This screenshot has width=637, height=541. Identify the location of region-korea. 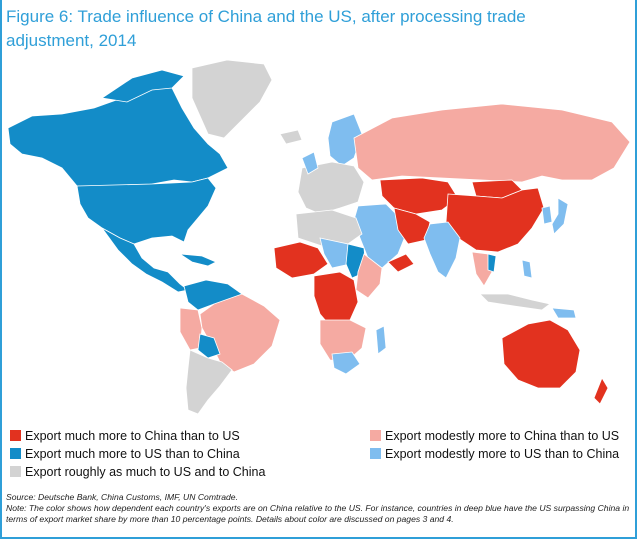
(547, 215).